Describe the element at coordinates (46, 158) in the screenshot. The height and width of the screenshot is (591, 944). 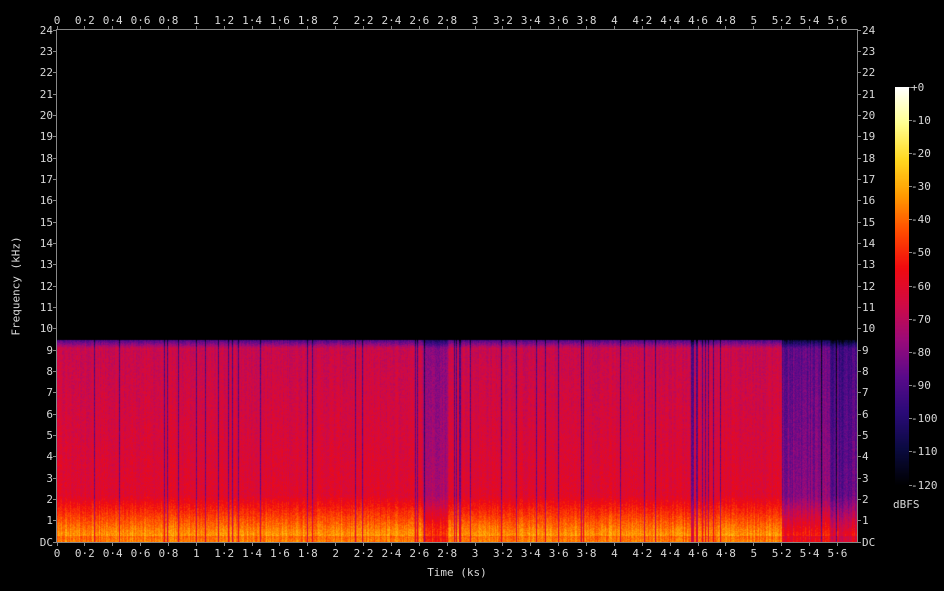
I see `y-tick-label-left: 18` at that location.